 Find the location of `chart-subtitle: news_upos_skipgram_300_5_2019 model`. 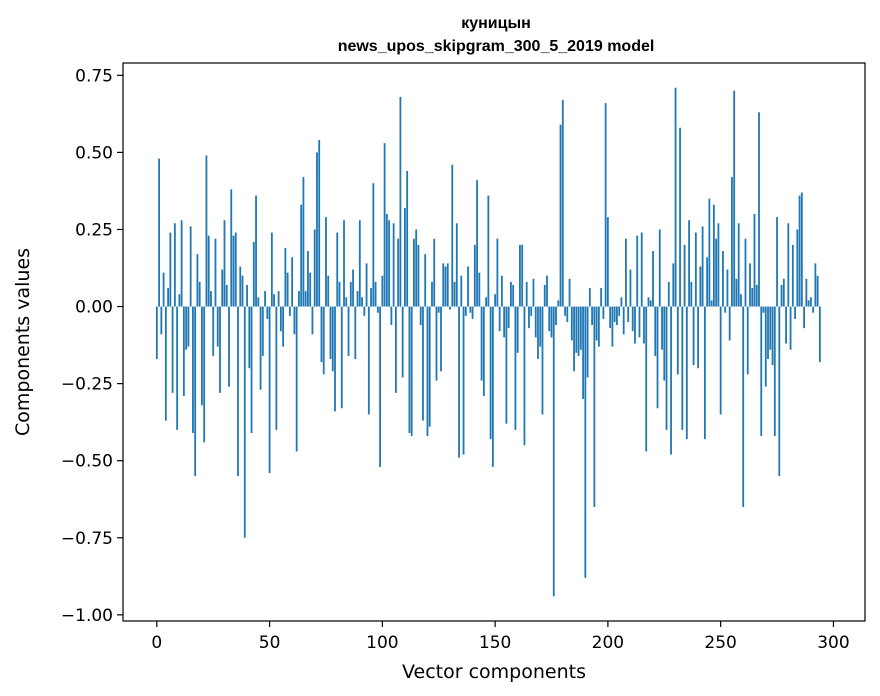

chart-subtitle: news_upos_skipgram_300_5_2019 model is located at coordinates (496, 46).